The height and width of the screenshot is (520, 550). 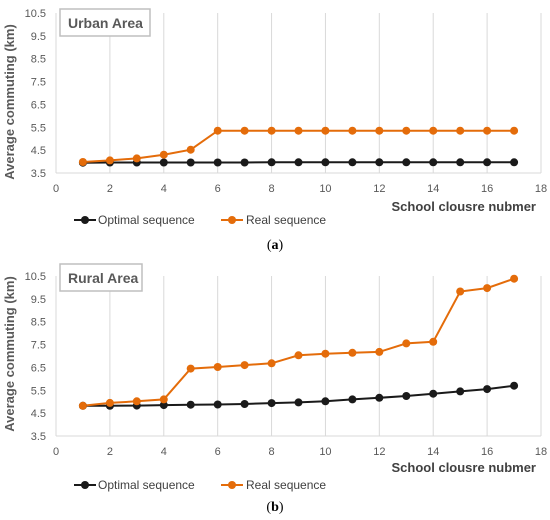 I want to click on x-axis-label: School clousre nubmer, so click(x=464, y=206).